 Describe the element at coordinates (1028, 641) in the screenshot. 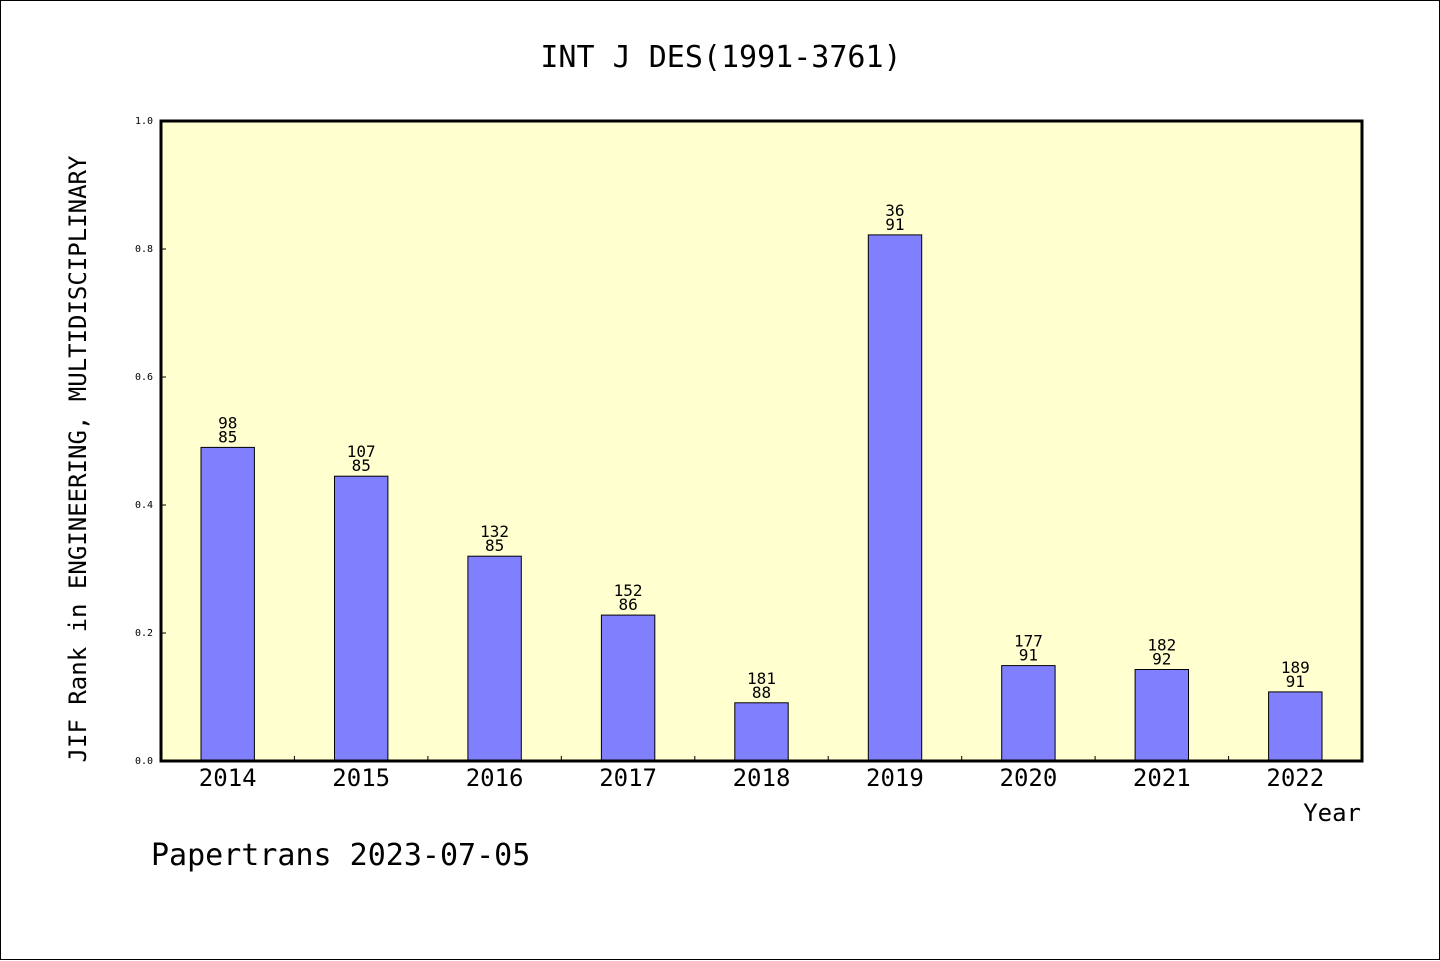

I see `bar-label-top-2020: 177` at that location.